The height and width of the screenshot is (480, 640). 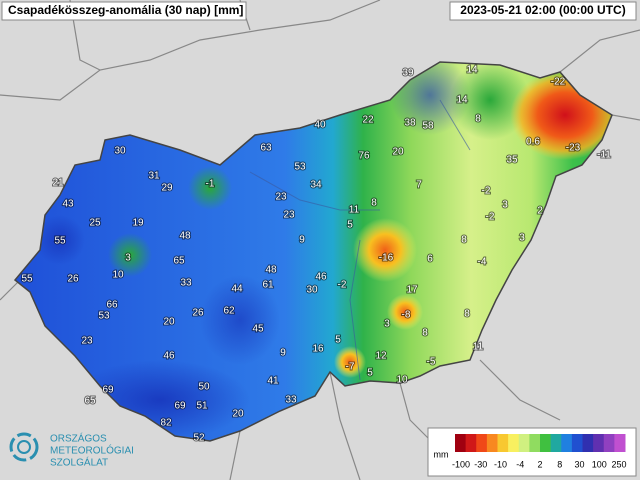 I want to click on station-value: 25, so click(x=95, y=223).